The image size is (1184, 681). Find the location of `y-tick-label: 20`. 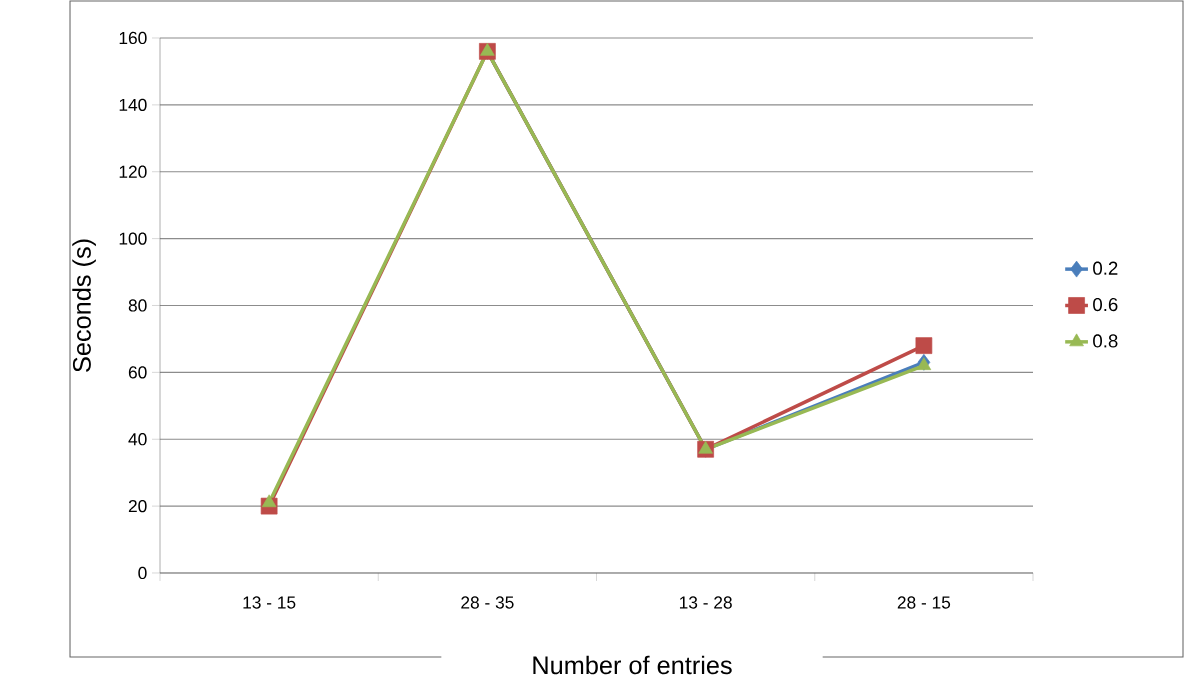

y-tick-label: 20 is located at coordinates (137, 506).